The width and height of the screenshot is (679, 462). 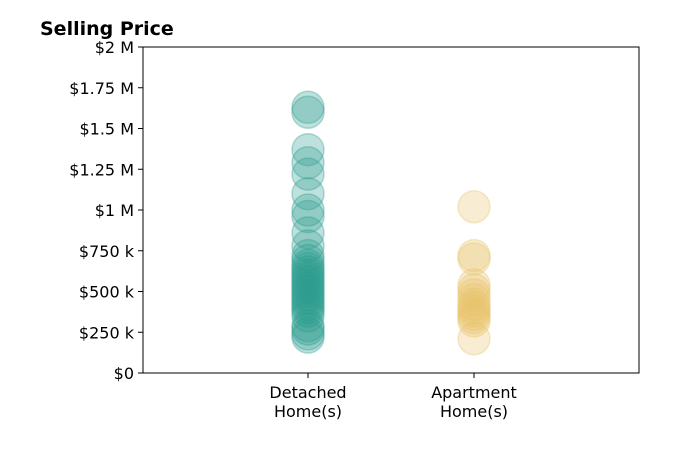 I want to click on y-tick-label: $750 k, so click(x=107, y=251).